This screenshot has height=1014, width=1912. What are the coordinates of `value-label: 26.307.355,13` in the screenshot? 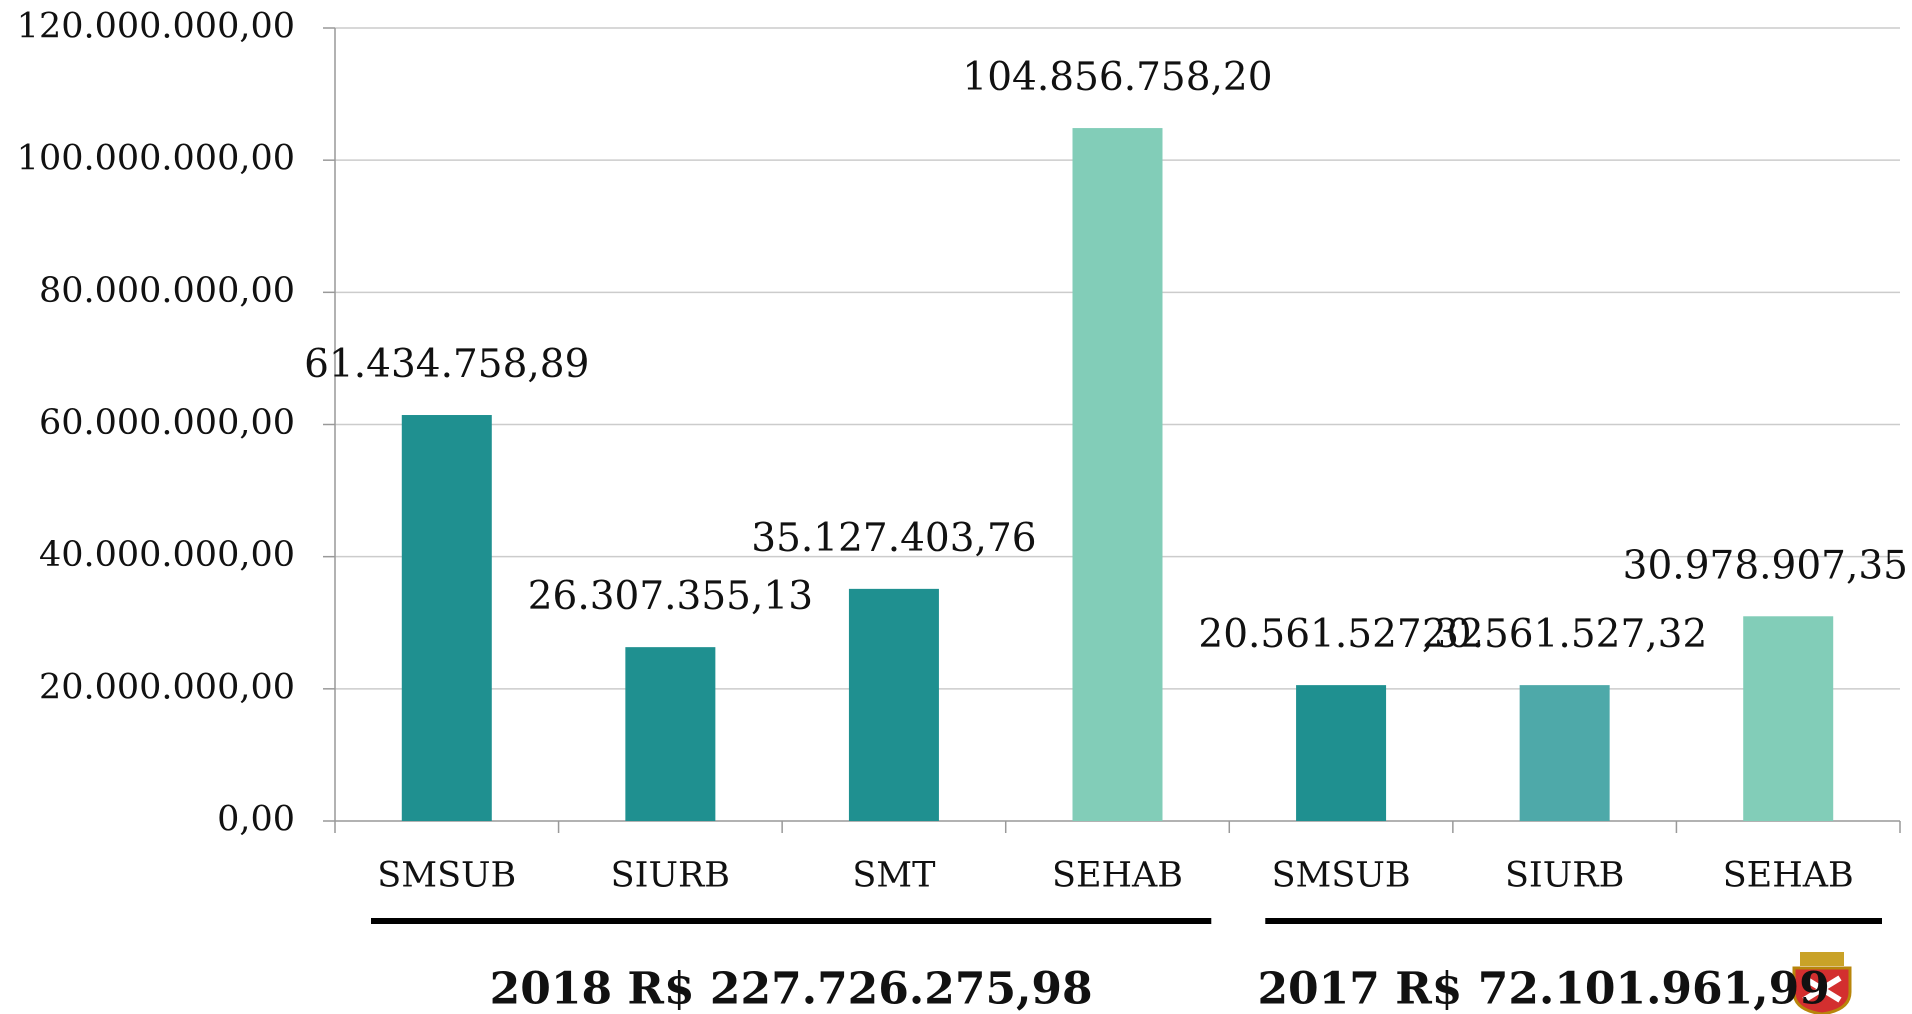 It's located at (670, 596).